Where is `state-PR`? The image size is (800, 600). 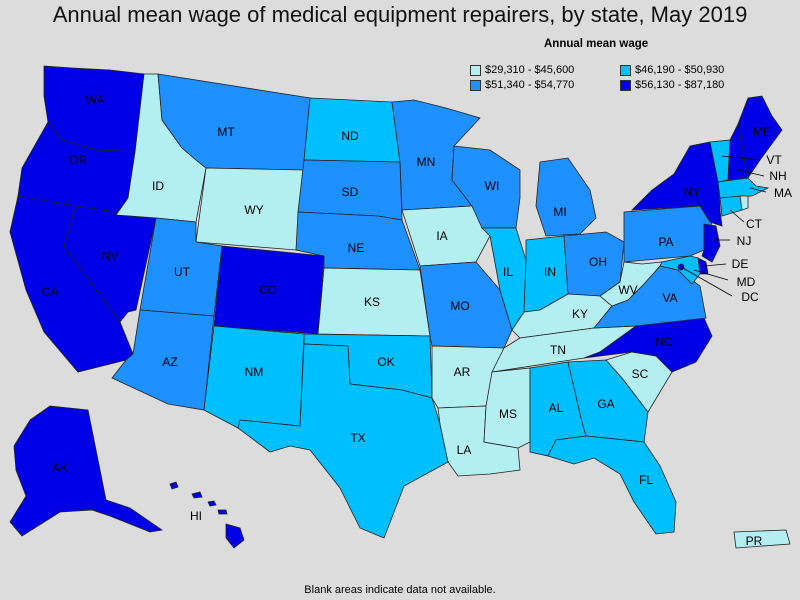
state-PR is located at coordinates (762, 539).